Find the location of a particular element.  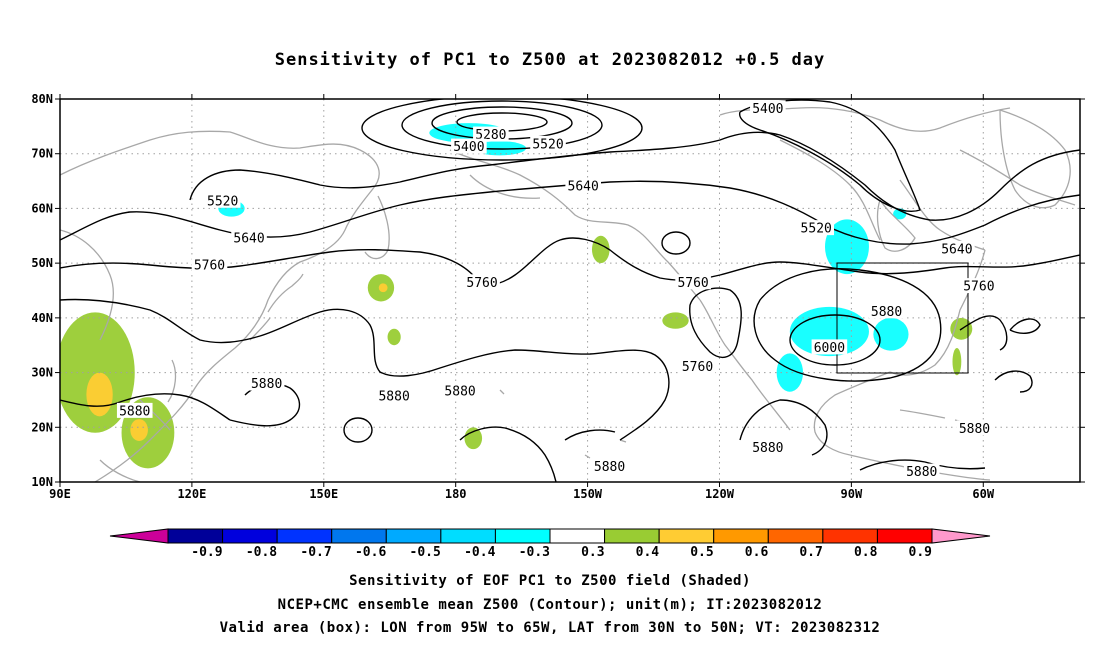

colorbar-label: 0.8 is located at coordinates (866, 552).